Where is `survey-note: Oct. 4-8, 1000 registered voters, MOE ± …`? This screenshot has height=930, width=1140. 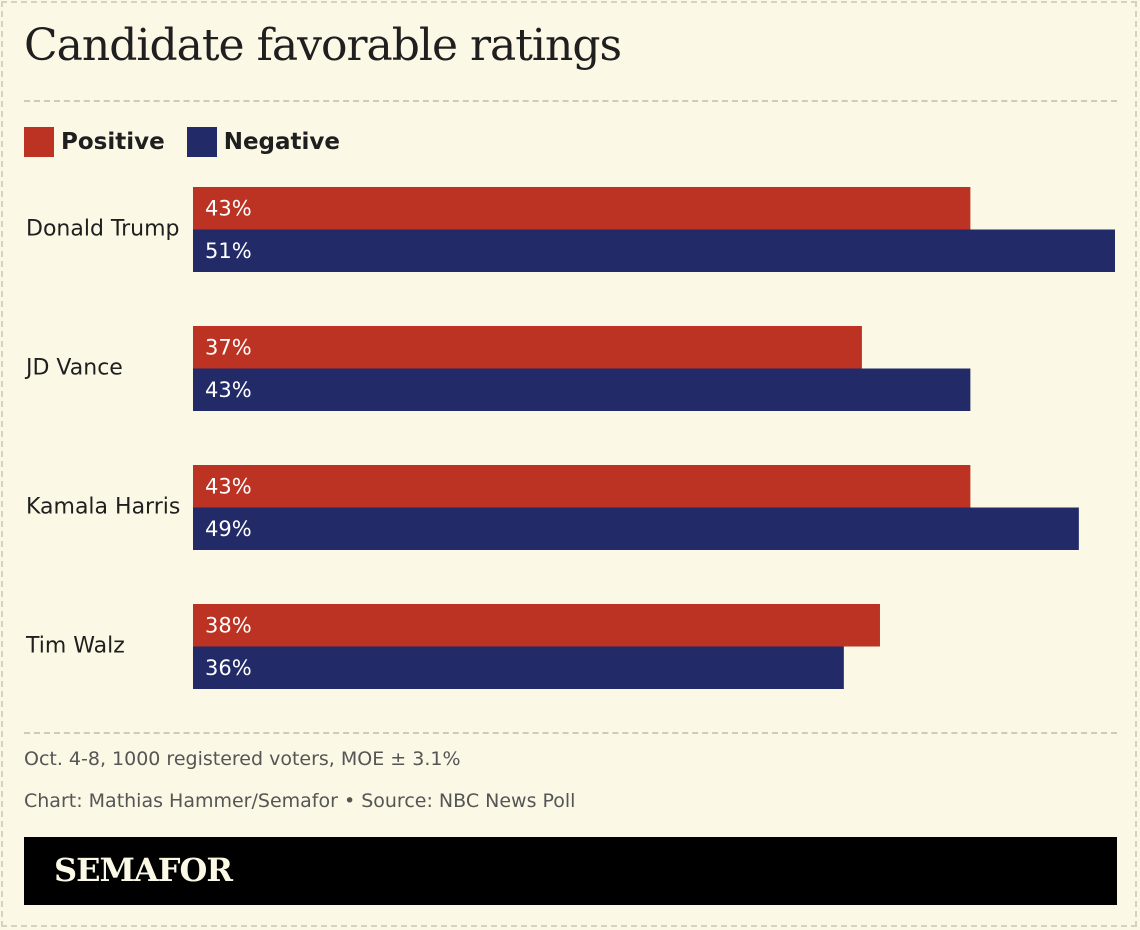
survey-note: Oct. 4-8, 1000 registered voters, MOE ± … is located at coordinates (242, 759).